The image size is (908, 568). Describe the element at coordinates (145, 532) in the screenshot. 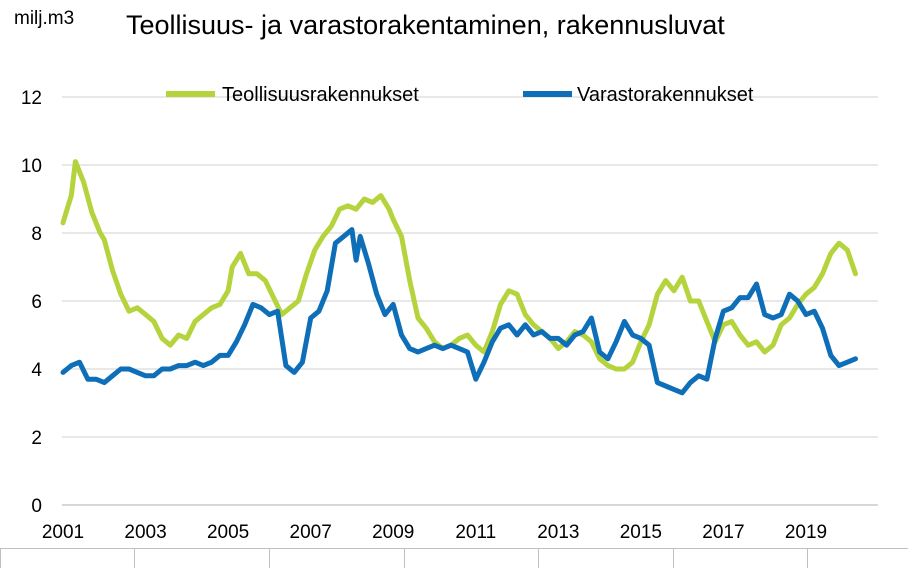

I see `x-tick-label: 2003` at that location.